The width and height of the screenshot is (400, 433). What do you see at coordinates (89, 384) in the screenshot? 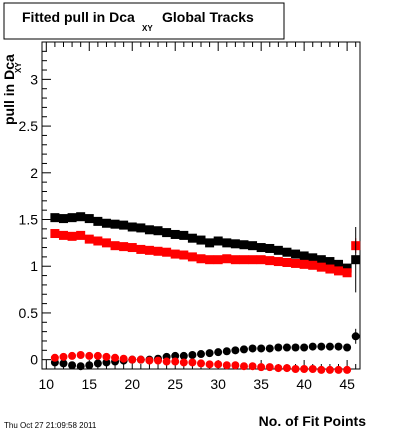
I see `x-tick-label: 15` at bounding box center [89, 384].